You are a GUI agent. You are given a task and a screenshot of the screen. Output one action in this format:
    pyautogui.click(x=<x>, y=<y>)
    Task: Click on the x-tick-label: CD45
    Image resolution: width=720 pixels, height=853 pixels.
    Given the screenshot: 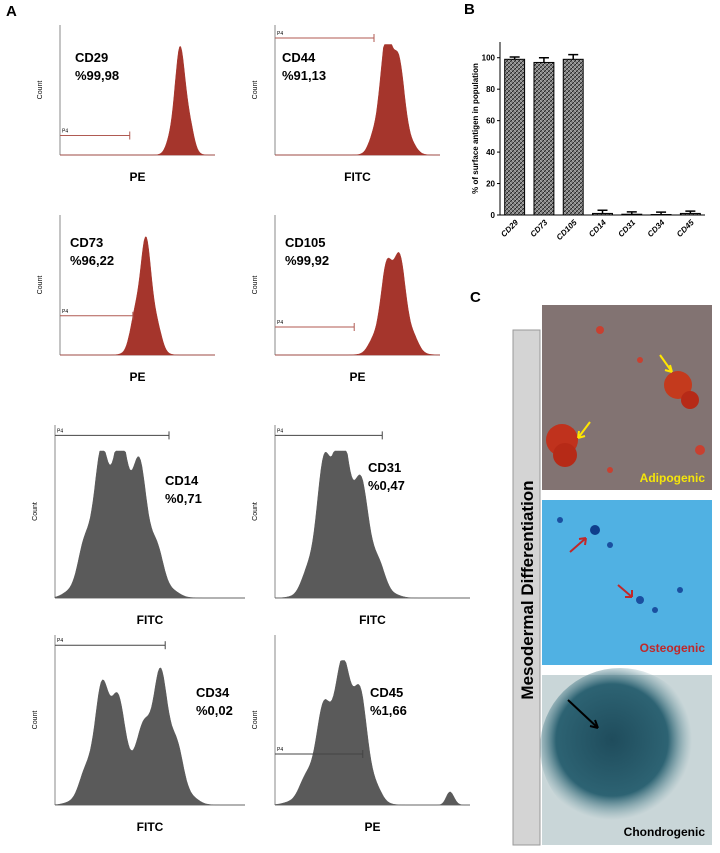 What is the action you would take?
    pyautogui.click(x=685, y=228)
    